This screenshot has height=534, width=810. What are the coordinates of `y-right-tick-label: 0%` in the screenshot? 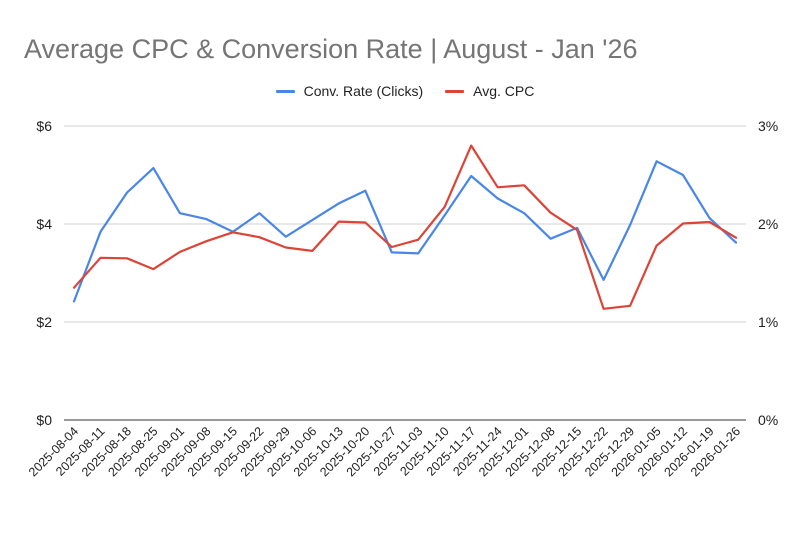 It's located at (768, 420).